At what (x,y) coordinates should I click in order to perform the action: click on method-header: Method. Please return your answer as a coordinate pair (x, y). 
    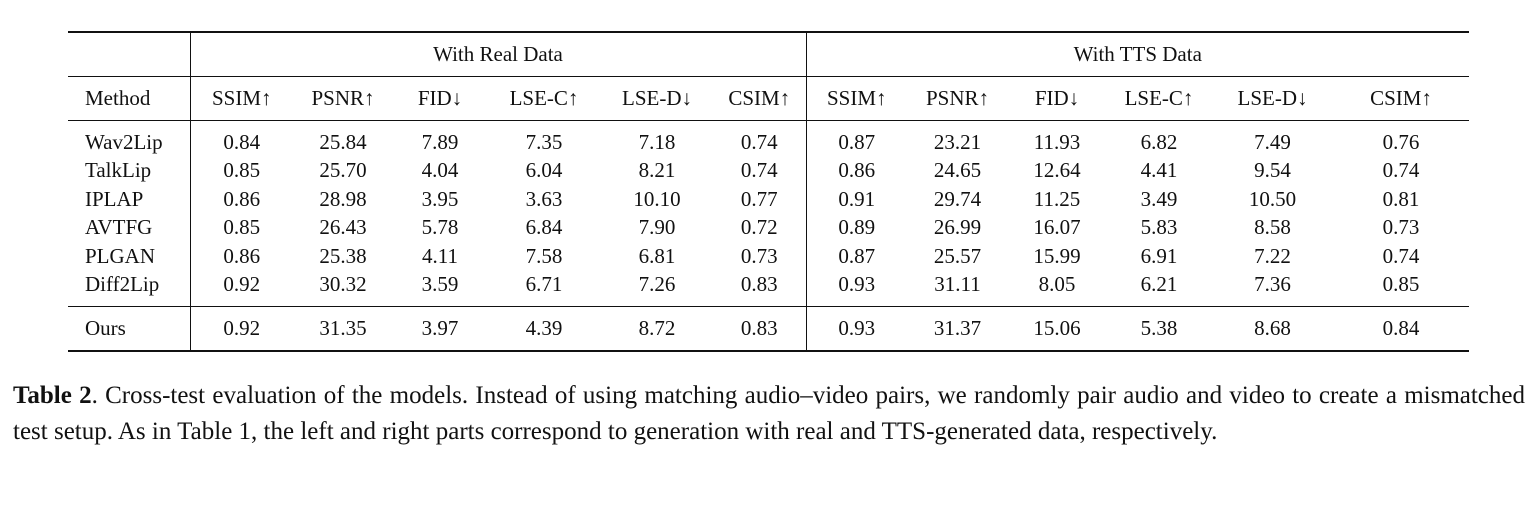
    Looking at the image, I should click on (129, 98).